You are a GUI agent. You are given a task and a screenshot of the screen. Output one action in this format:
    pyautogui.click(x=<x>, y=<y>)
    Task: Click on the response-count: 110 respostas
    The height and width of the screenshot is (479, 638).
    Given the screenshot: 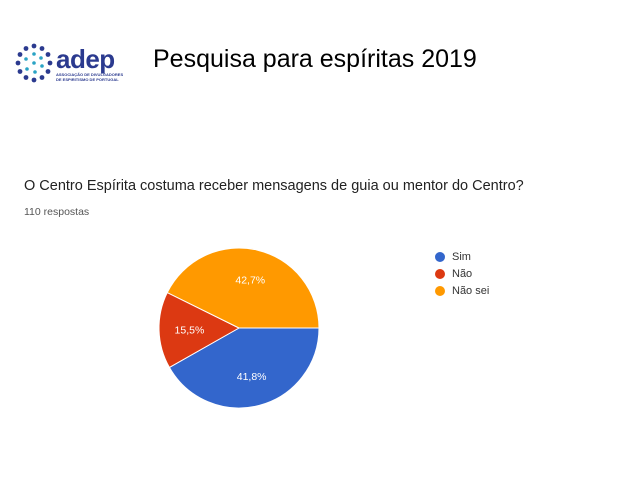 What is the action you would take?
    pyautogui.click(x=57, y=212)
    